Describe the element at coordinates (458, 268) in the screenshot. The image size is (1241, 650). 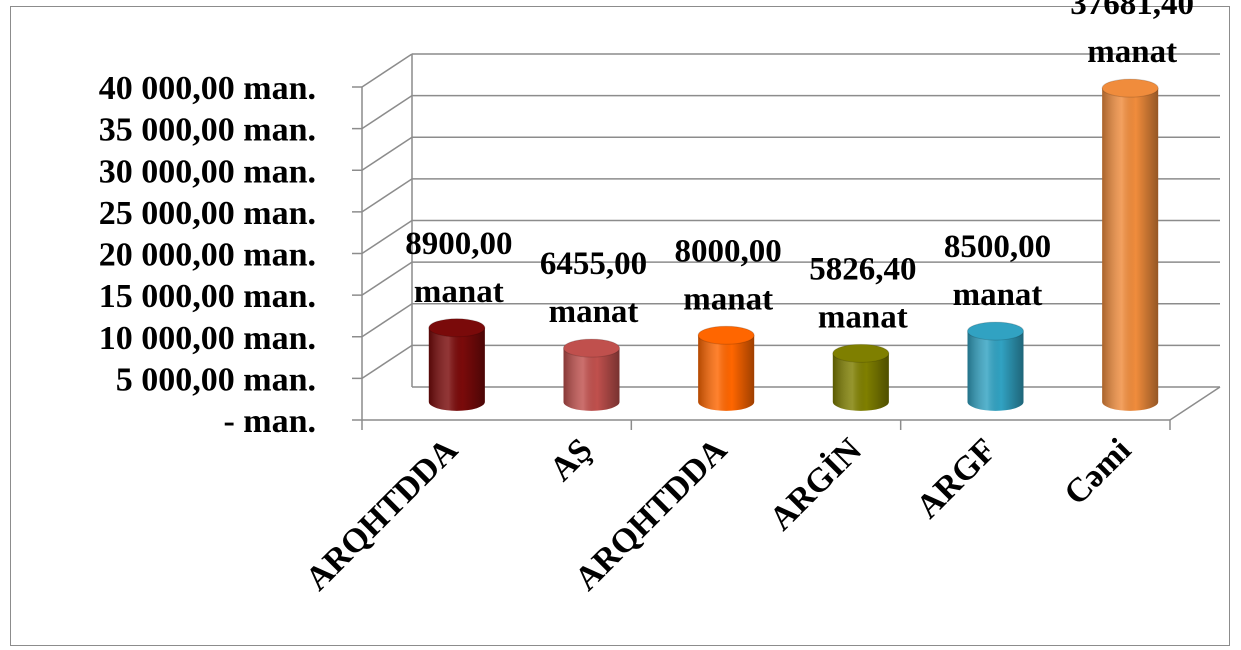
I see `data-label: 8900,00 manat` at that location.